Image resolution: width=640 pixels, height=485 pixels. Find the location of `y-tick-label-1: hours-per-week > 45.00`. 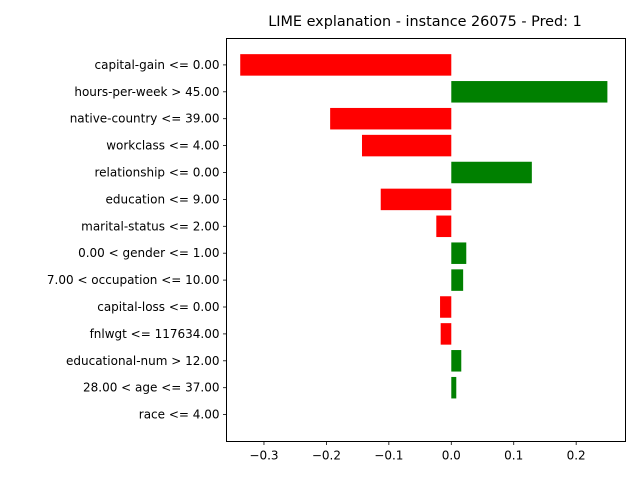

y-tick-label-1: hours-per-week > 45.00 is located at coordinates (146, 92).